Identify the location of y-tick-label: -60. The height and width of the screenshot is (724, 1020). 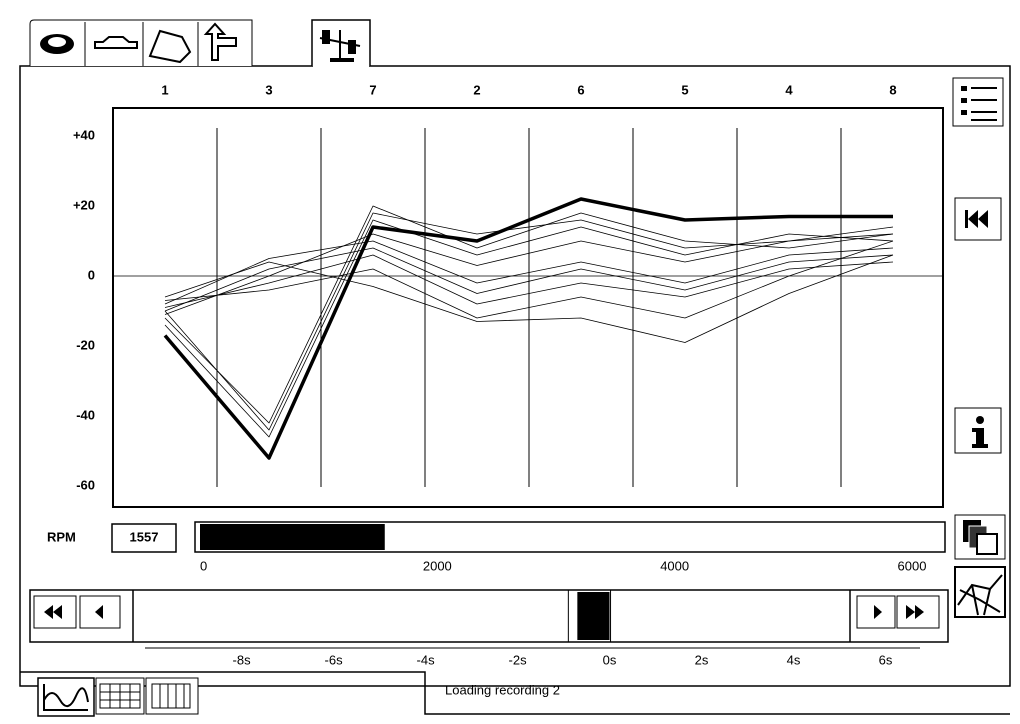
(85, 484).